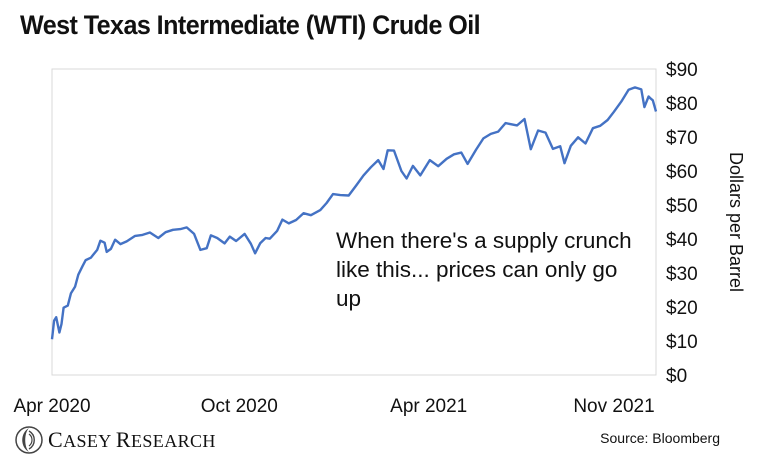 This screenshot has width=760, height=471. Describe the element at coordinates (239, 406) in the screenshot. I see `x-tick-label: Oct 2020` at that location.